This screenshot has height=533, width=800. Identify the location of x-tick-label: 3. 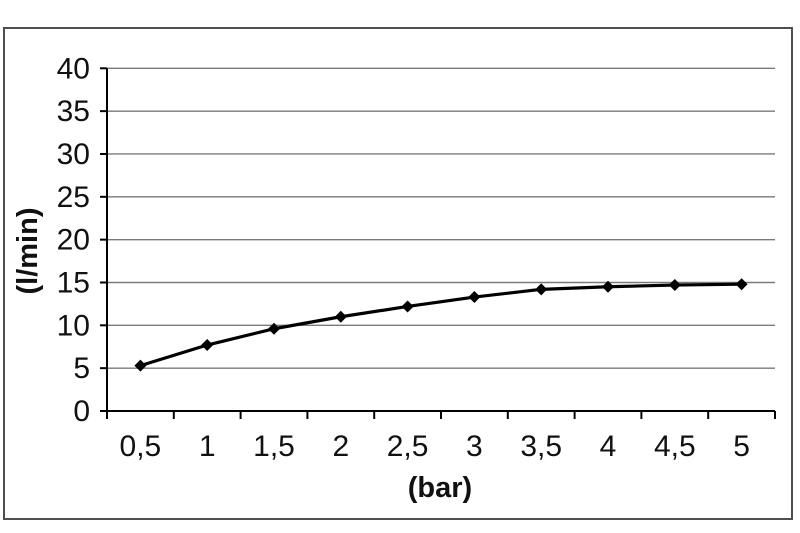
(474, 446).